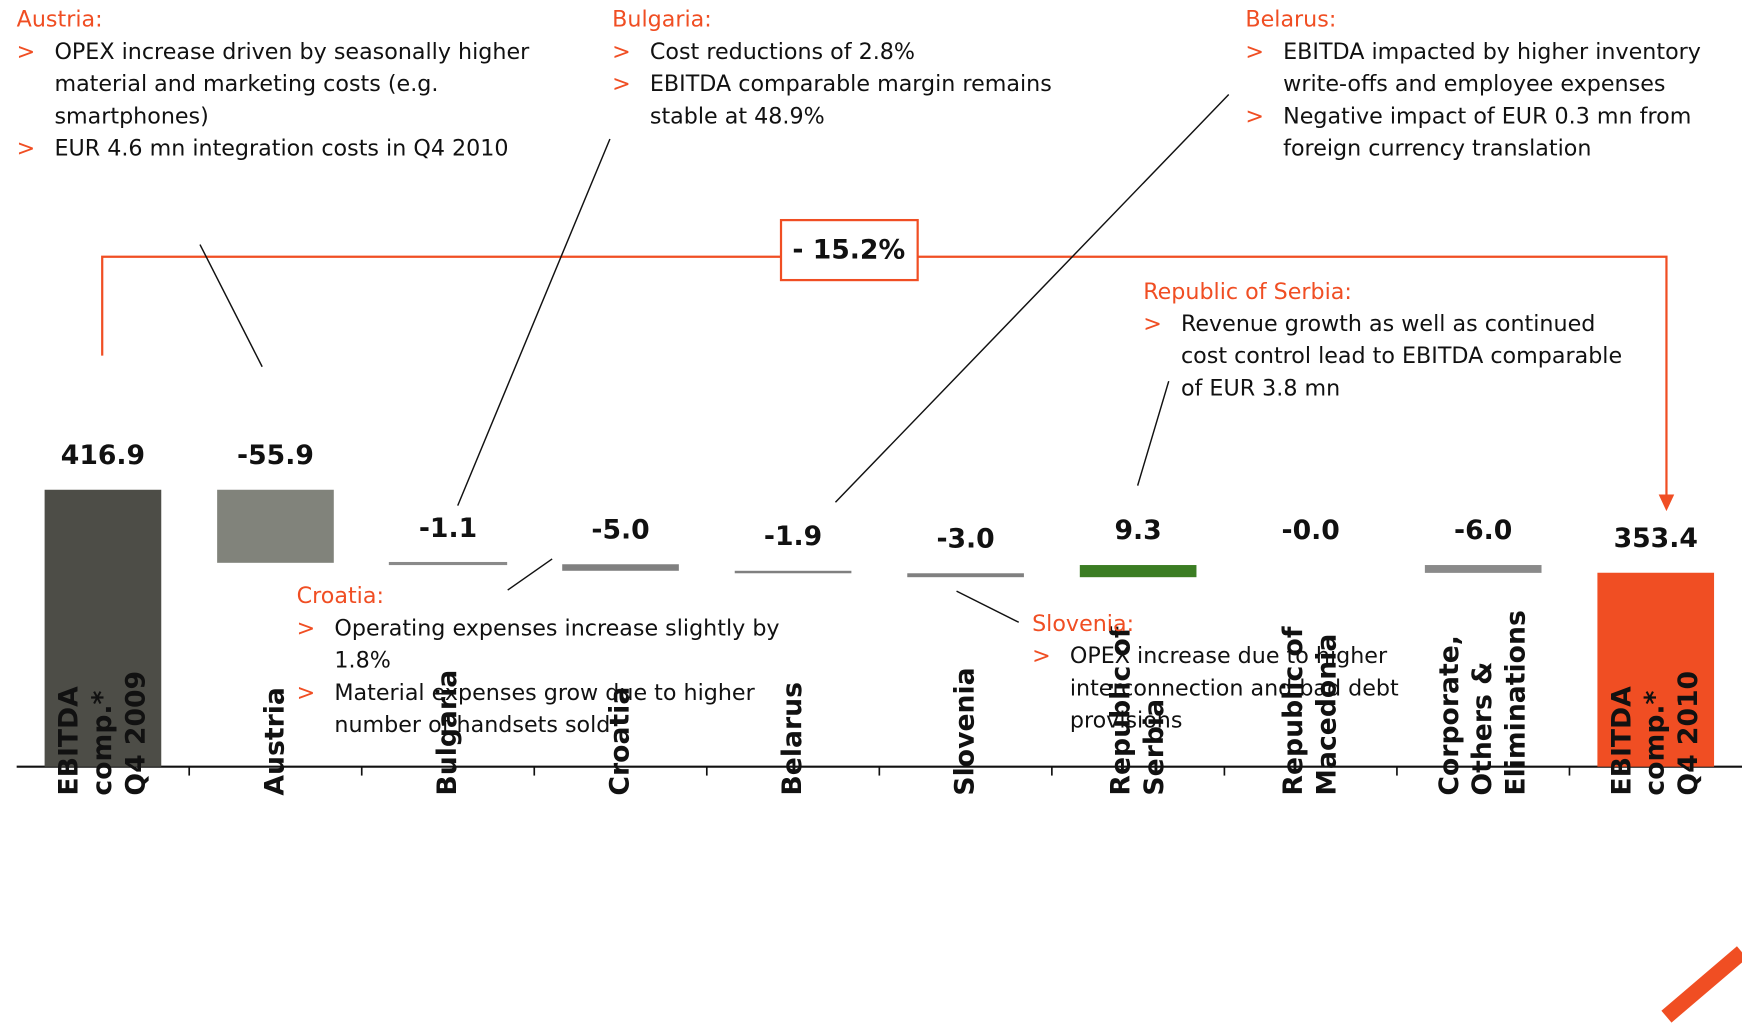  Describe the element at coordinates (851, 84) in the screenshot. I see `annotation-text: EBITDA comparable margin remains` at that location.